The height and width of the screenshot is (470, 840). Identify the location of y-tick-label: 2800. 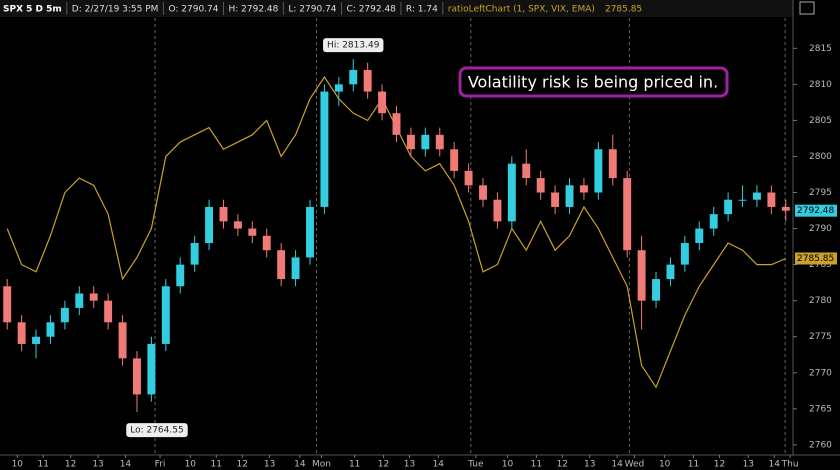
(820, 157).